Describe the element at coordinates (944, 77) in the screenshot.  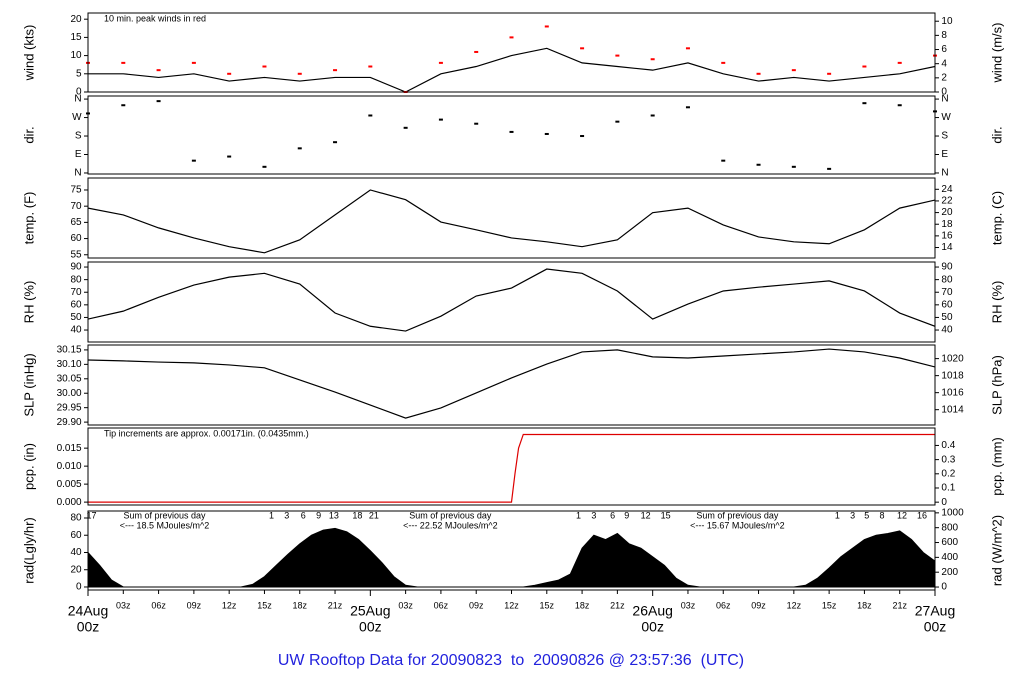
I see `y-tick-label: 2` at that location.